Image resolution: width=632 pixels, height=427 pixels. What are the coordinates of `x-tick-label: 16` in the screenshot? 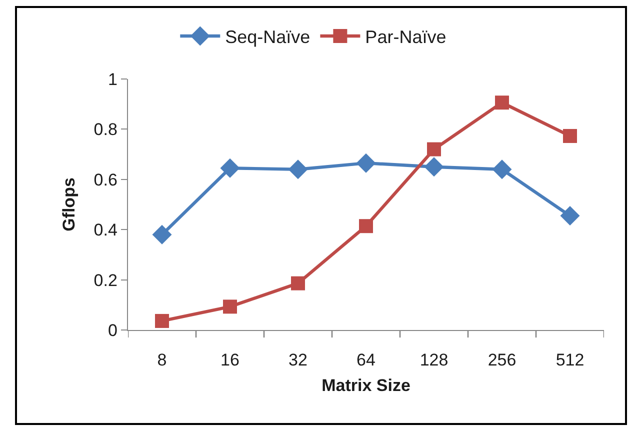 It's located at (230, 360).